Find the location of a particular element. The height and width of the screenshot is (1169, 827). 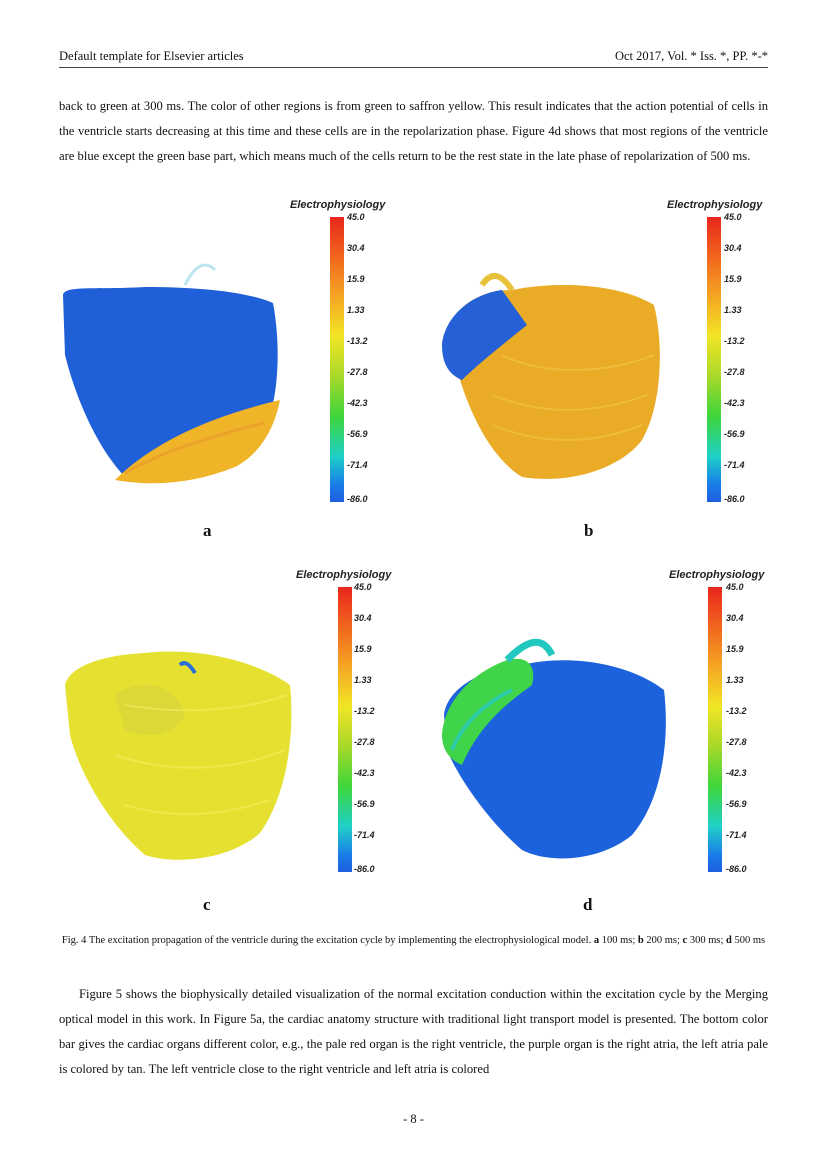

issue-info: Oct 2017, Vol. * Iss. *, PP. *-* is located at coordinates (691, 56).